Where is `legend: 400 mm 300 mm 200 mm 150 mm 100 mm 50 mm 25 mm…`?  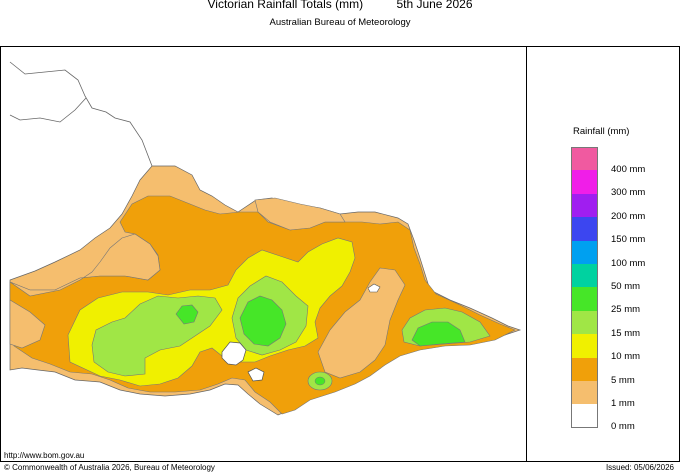 legend: 400 mm 300 mm 200 mm 150 mm 100 mm 50 mm 25 mm… is located at coordinates (621, 289).